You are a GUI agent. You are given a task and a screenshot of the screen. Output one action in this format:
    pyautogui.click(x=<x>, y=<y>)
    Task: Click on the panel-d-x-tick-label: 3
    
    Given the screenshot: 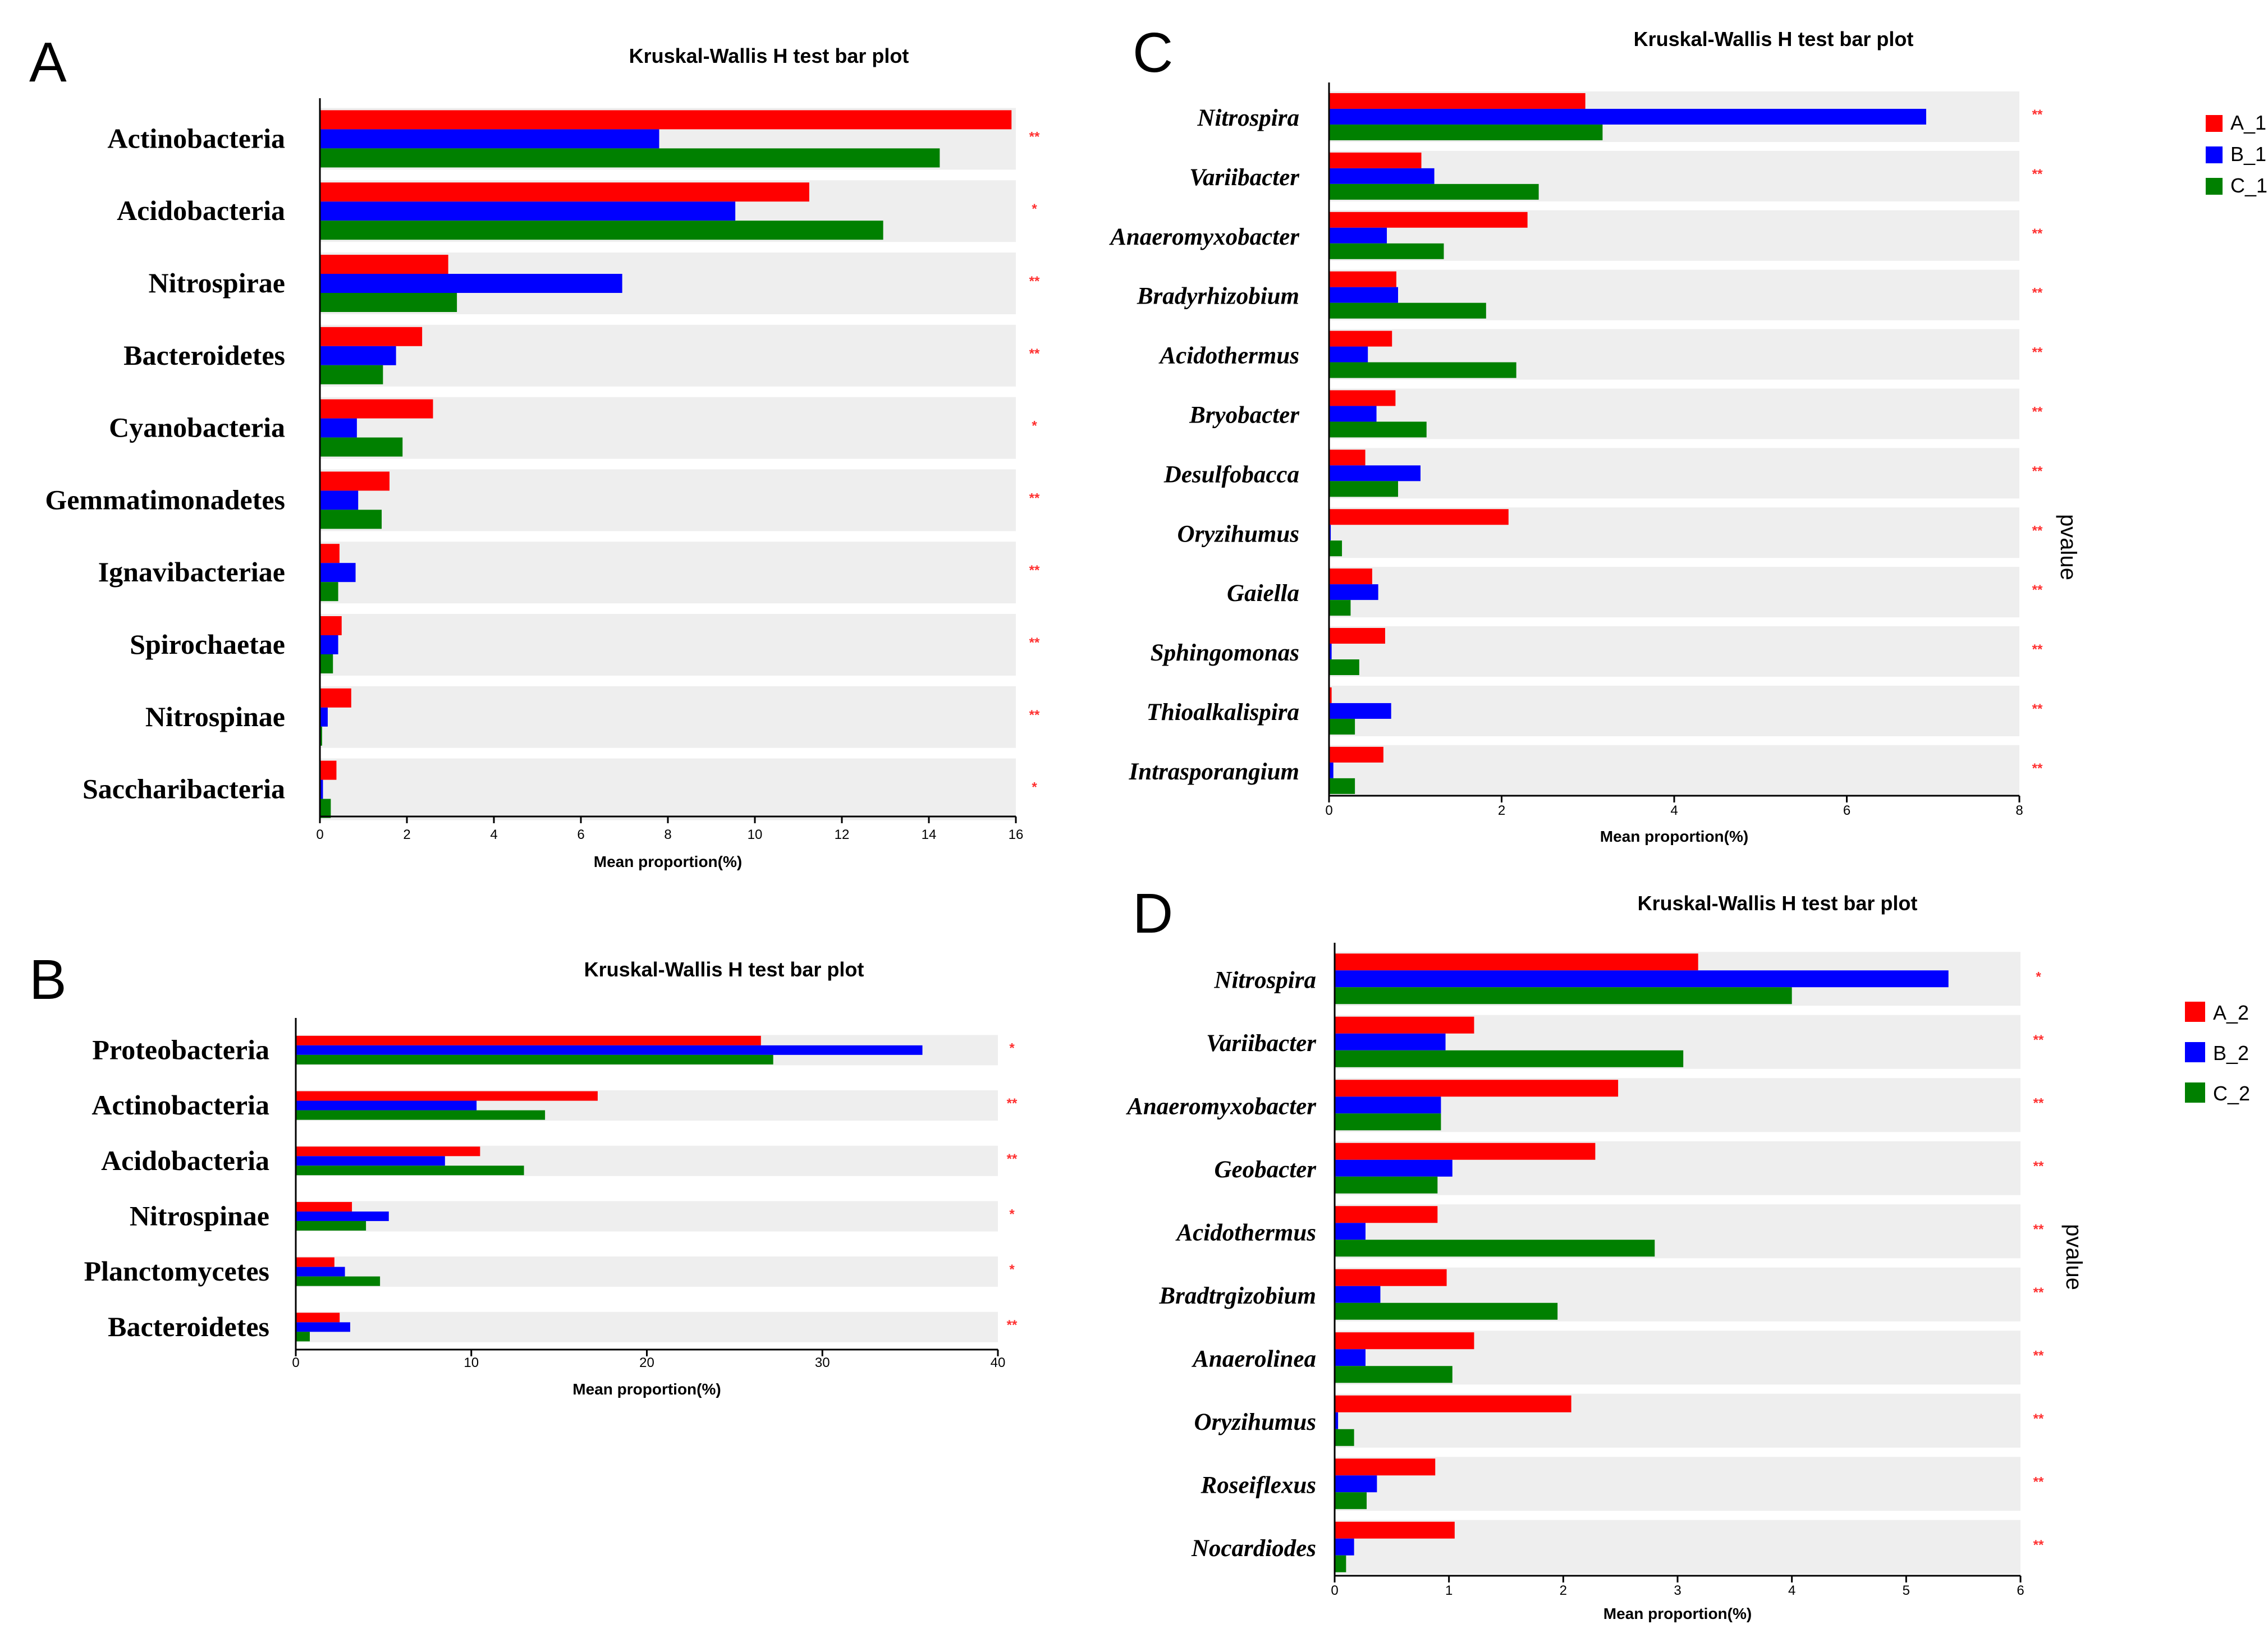 What is the action you would take?
    pyautogui.click(x=1678, y=1590)
    